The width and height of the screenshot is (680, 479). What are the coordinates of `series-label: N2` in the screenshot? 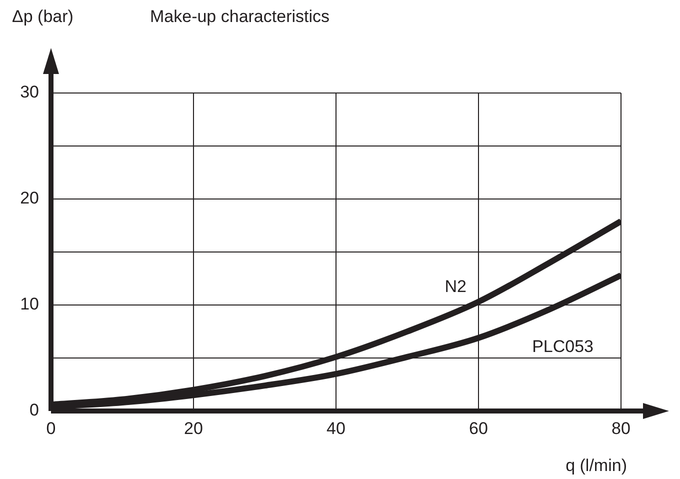 It's located at (455, 286).